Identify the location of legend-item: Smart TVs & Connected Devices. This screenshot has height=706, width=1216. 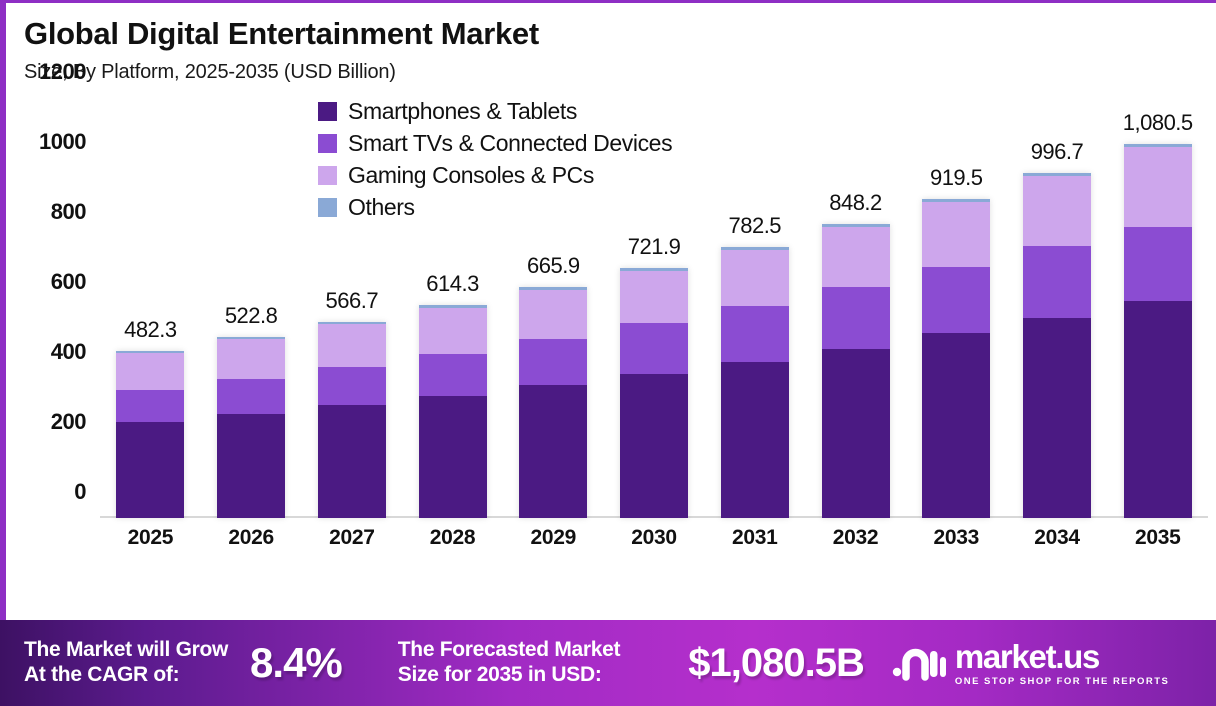
(495, 143).